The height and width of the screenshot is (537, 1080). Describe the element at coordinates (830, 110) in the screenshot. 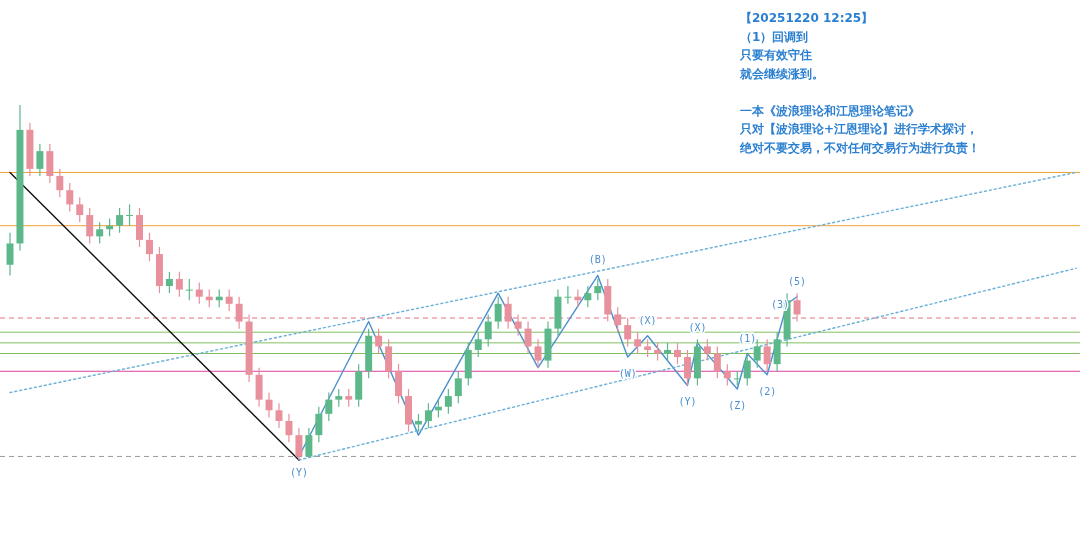

I see `annotation: 一本《波浪理论和江恩理论笔记》` at that location.